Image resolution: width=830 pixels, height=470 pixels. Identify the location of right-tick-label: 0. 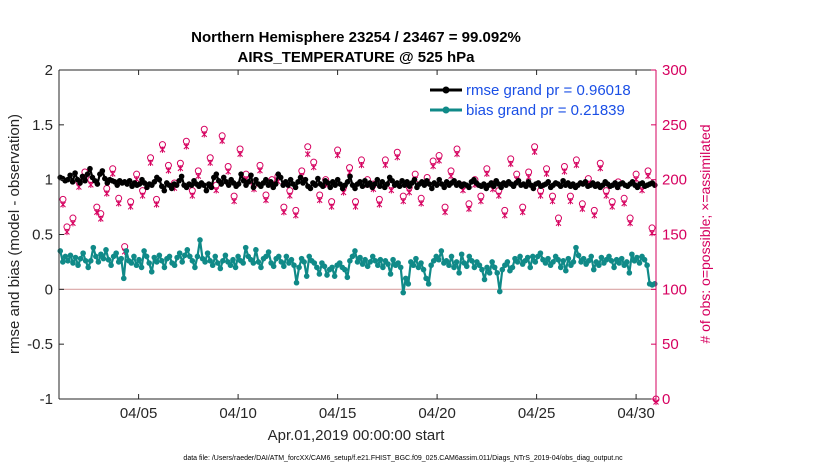
(666, 399).